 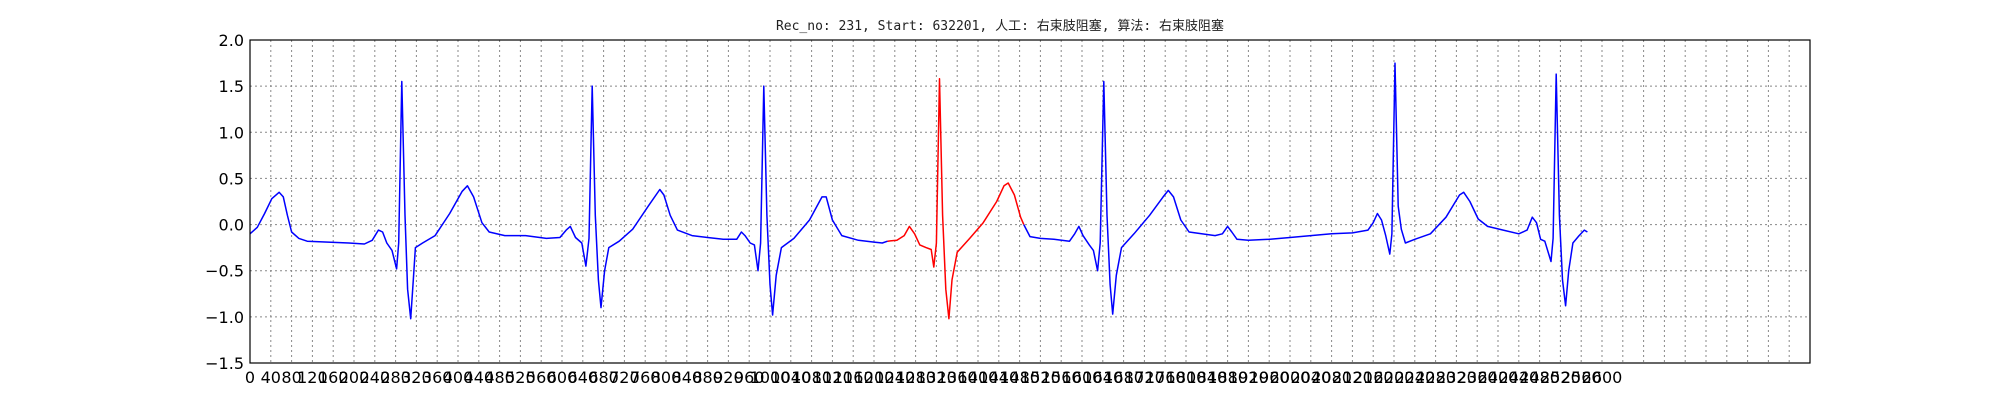 What do you see at coordinates (853, 377) in the screenshot?
I see `x-tick-label: 1160` at bounding box center [853, 377].